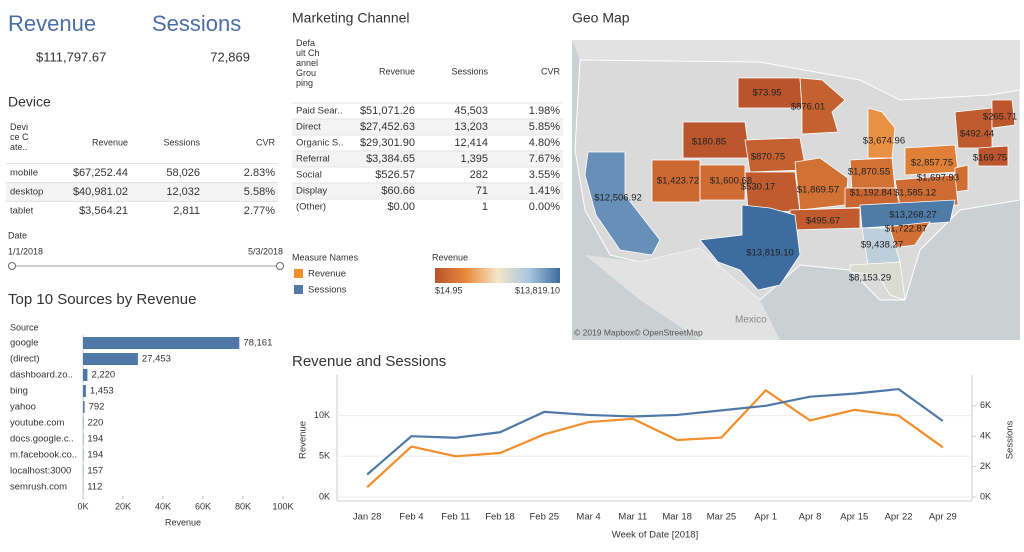  Describe the element at coordinates (259, 192) in the screenshot. I see `cell: 5.58%` at that location.